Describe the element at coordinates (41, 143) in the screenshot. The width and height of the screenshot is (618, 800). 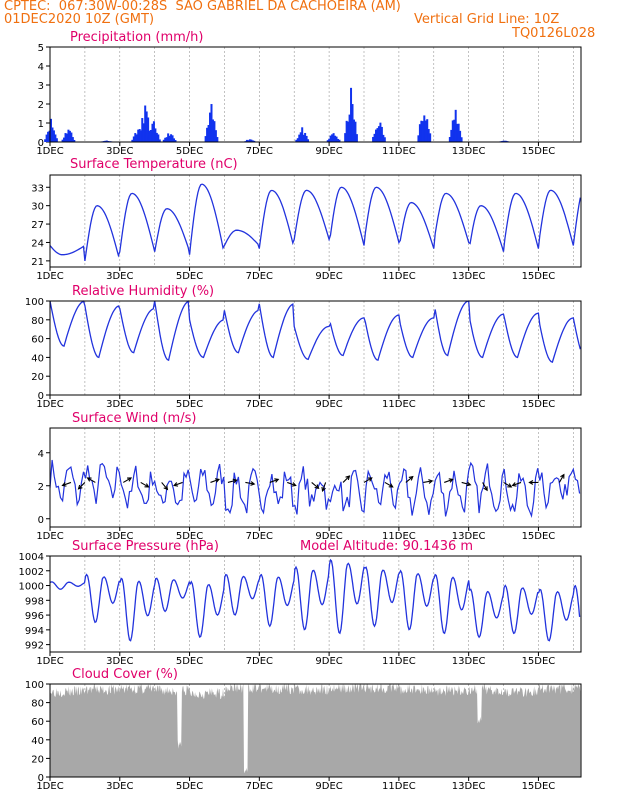
I see `y-tick-label: 0` at that location.